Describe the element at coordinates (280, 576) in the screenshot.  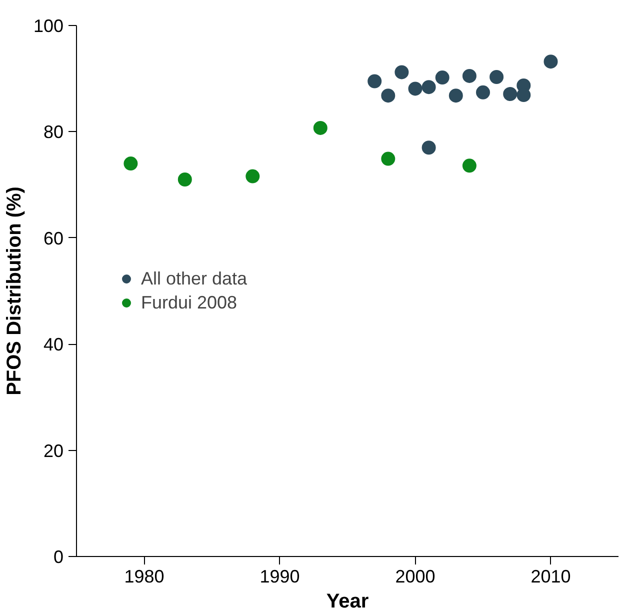
I see `x-tick-label: 1990` at that location.